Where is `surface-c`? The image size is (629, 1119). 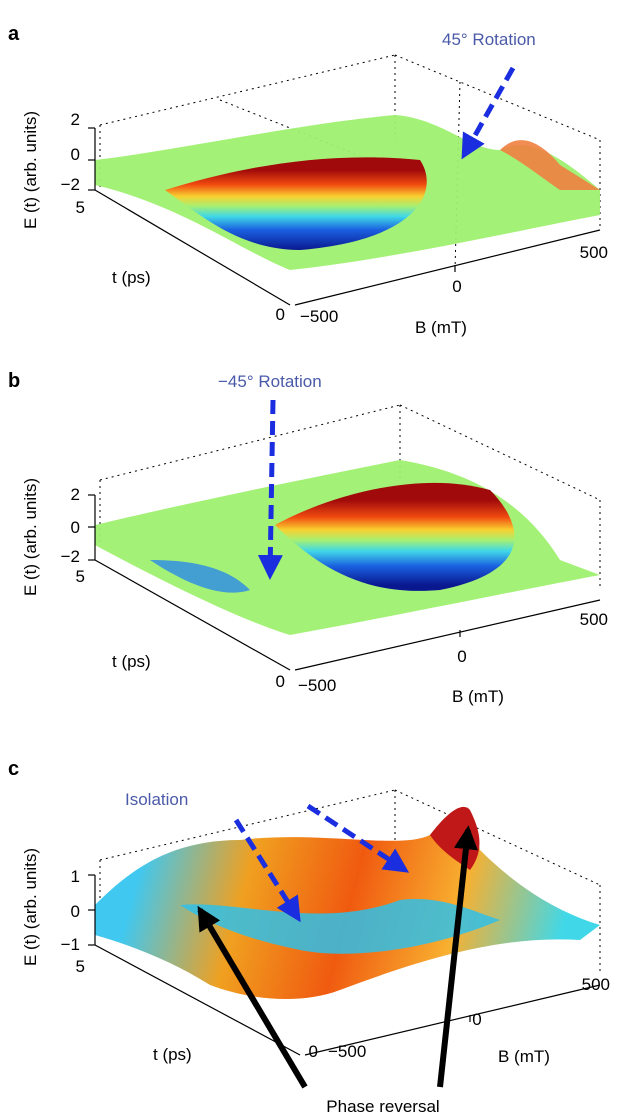
surface-c is located at coordinates (347, 907).